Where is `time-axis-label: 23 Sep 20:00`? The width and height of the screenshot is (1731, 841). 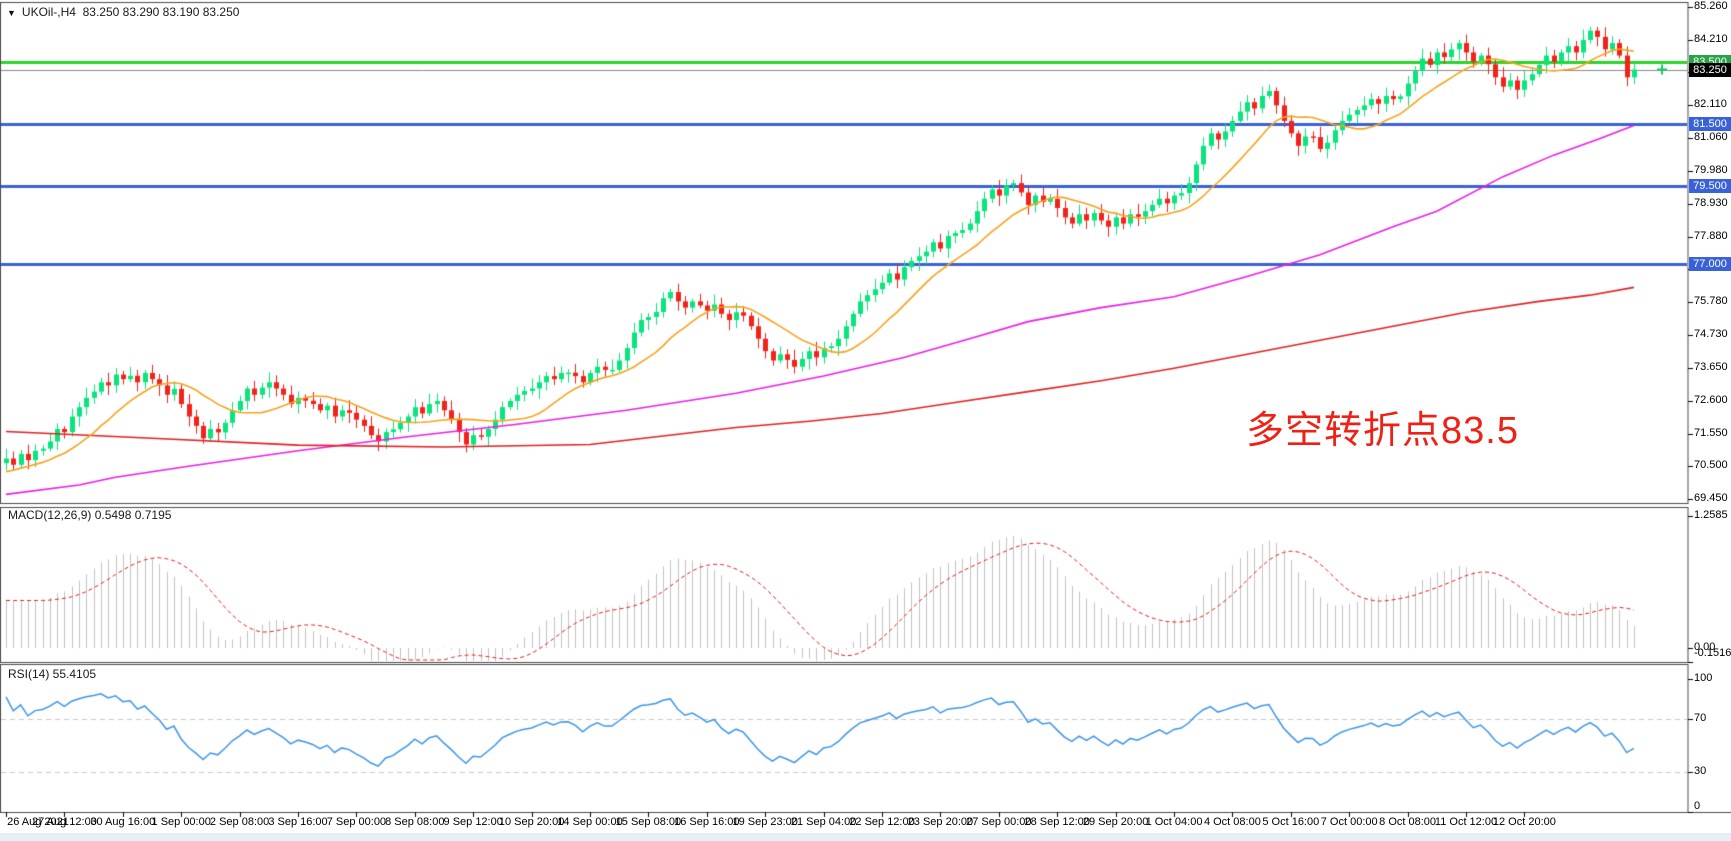 time-axis-label: 23 Sep 20:00 is located at coordinates (940, 822).